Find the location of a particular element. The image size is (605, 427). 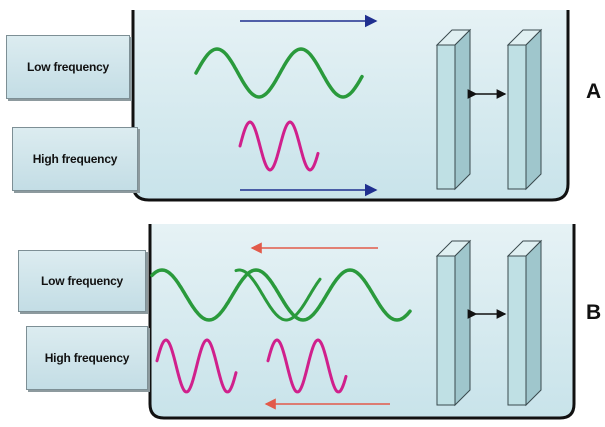

panel-a-low-frequency-label: Low frequency is located at coordinates (68, 67).